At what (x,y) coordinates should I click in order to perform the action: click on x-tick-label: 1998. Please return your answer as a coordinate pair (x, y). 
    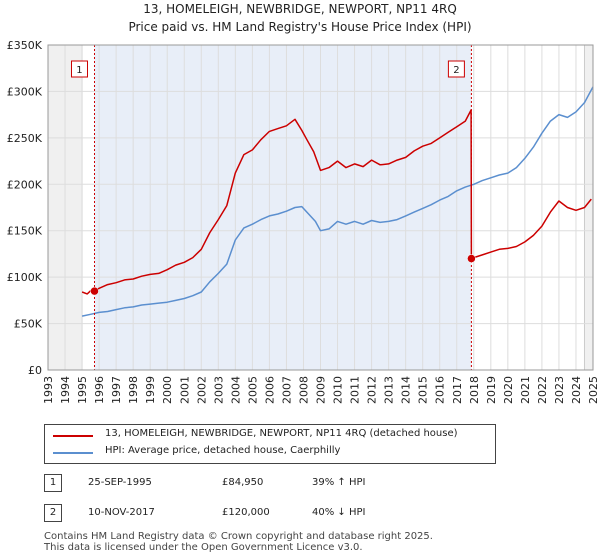
    Looking at the image, I should click on (133, 390).